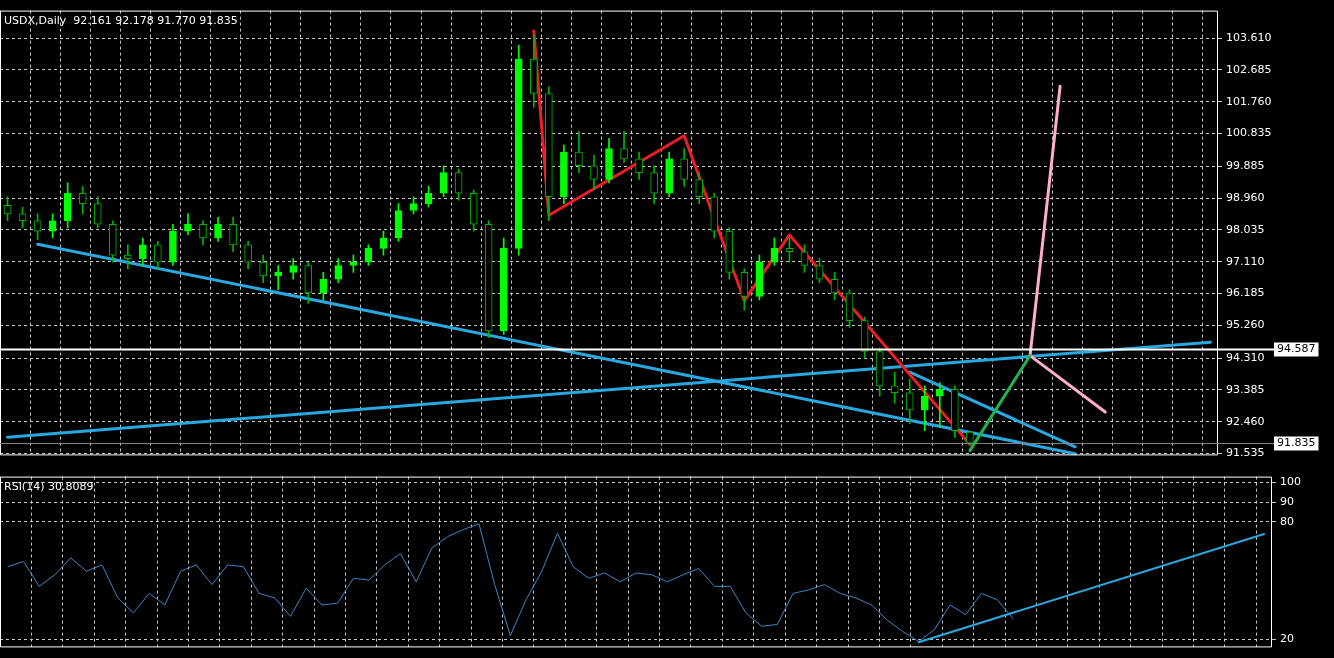 This screenshot has width=1334, height=658. What do you see at coordinates (1245, 197) in the screenshot?
I see `y-tick-label: 98.960` at bounding box center [1245, 197].